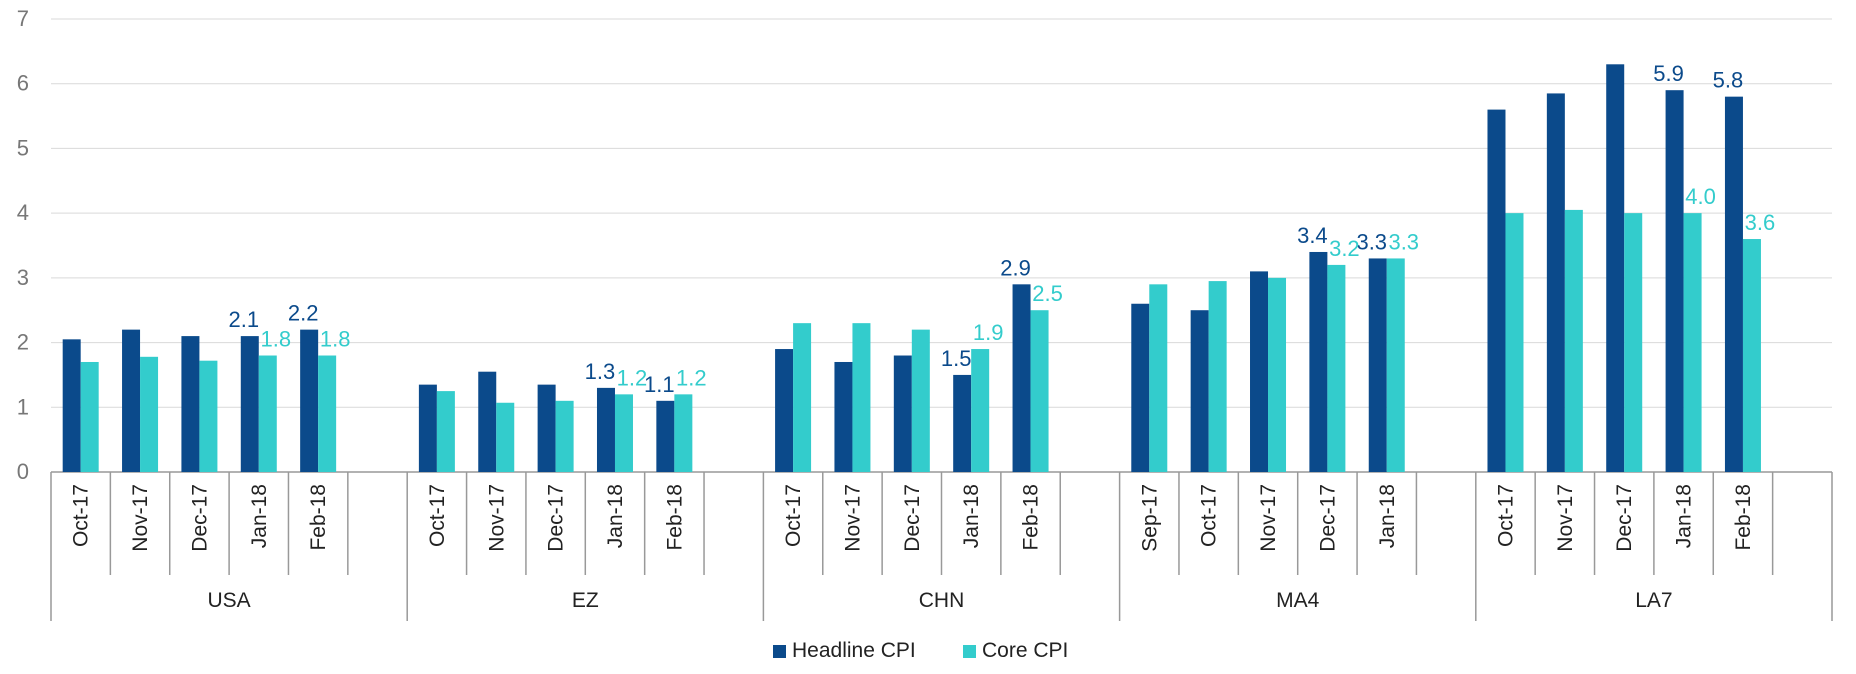  I want to click on y-tick-label: 2, so click(23, 342).